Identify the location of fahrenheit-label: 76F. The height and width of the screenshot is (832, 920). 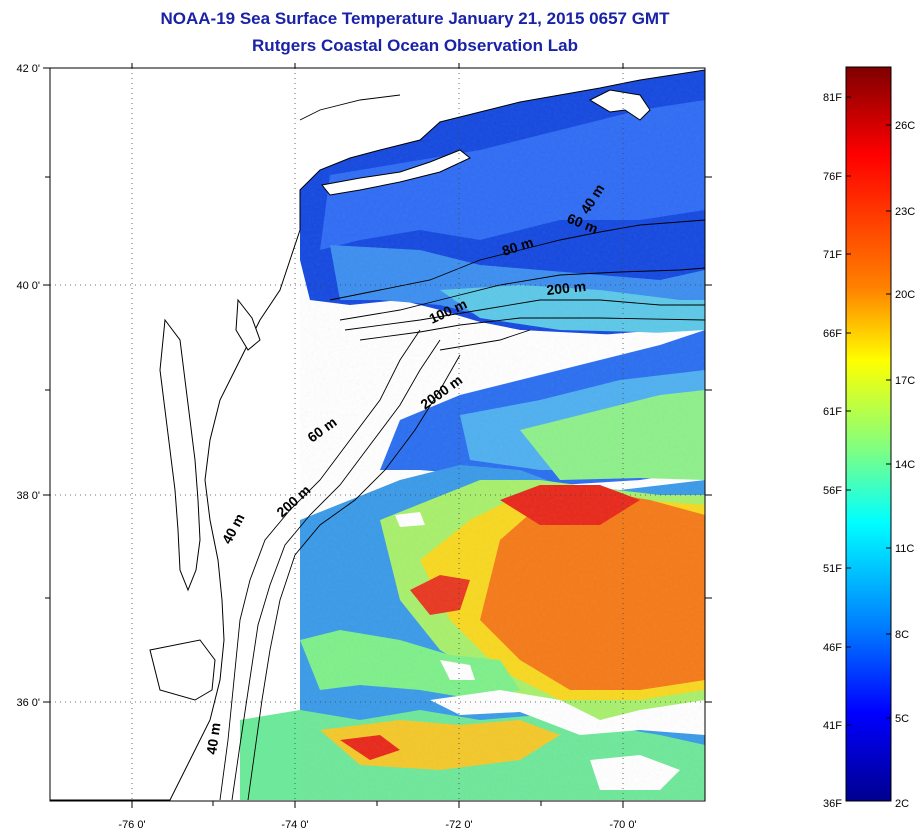
(832, 177).